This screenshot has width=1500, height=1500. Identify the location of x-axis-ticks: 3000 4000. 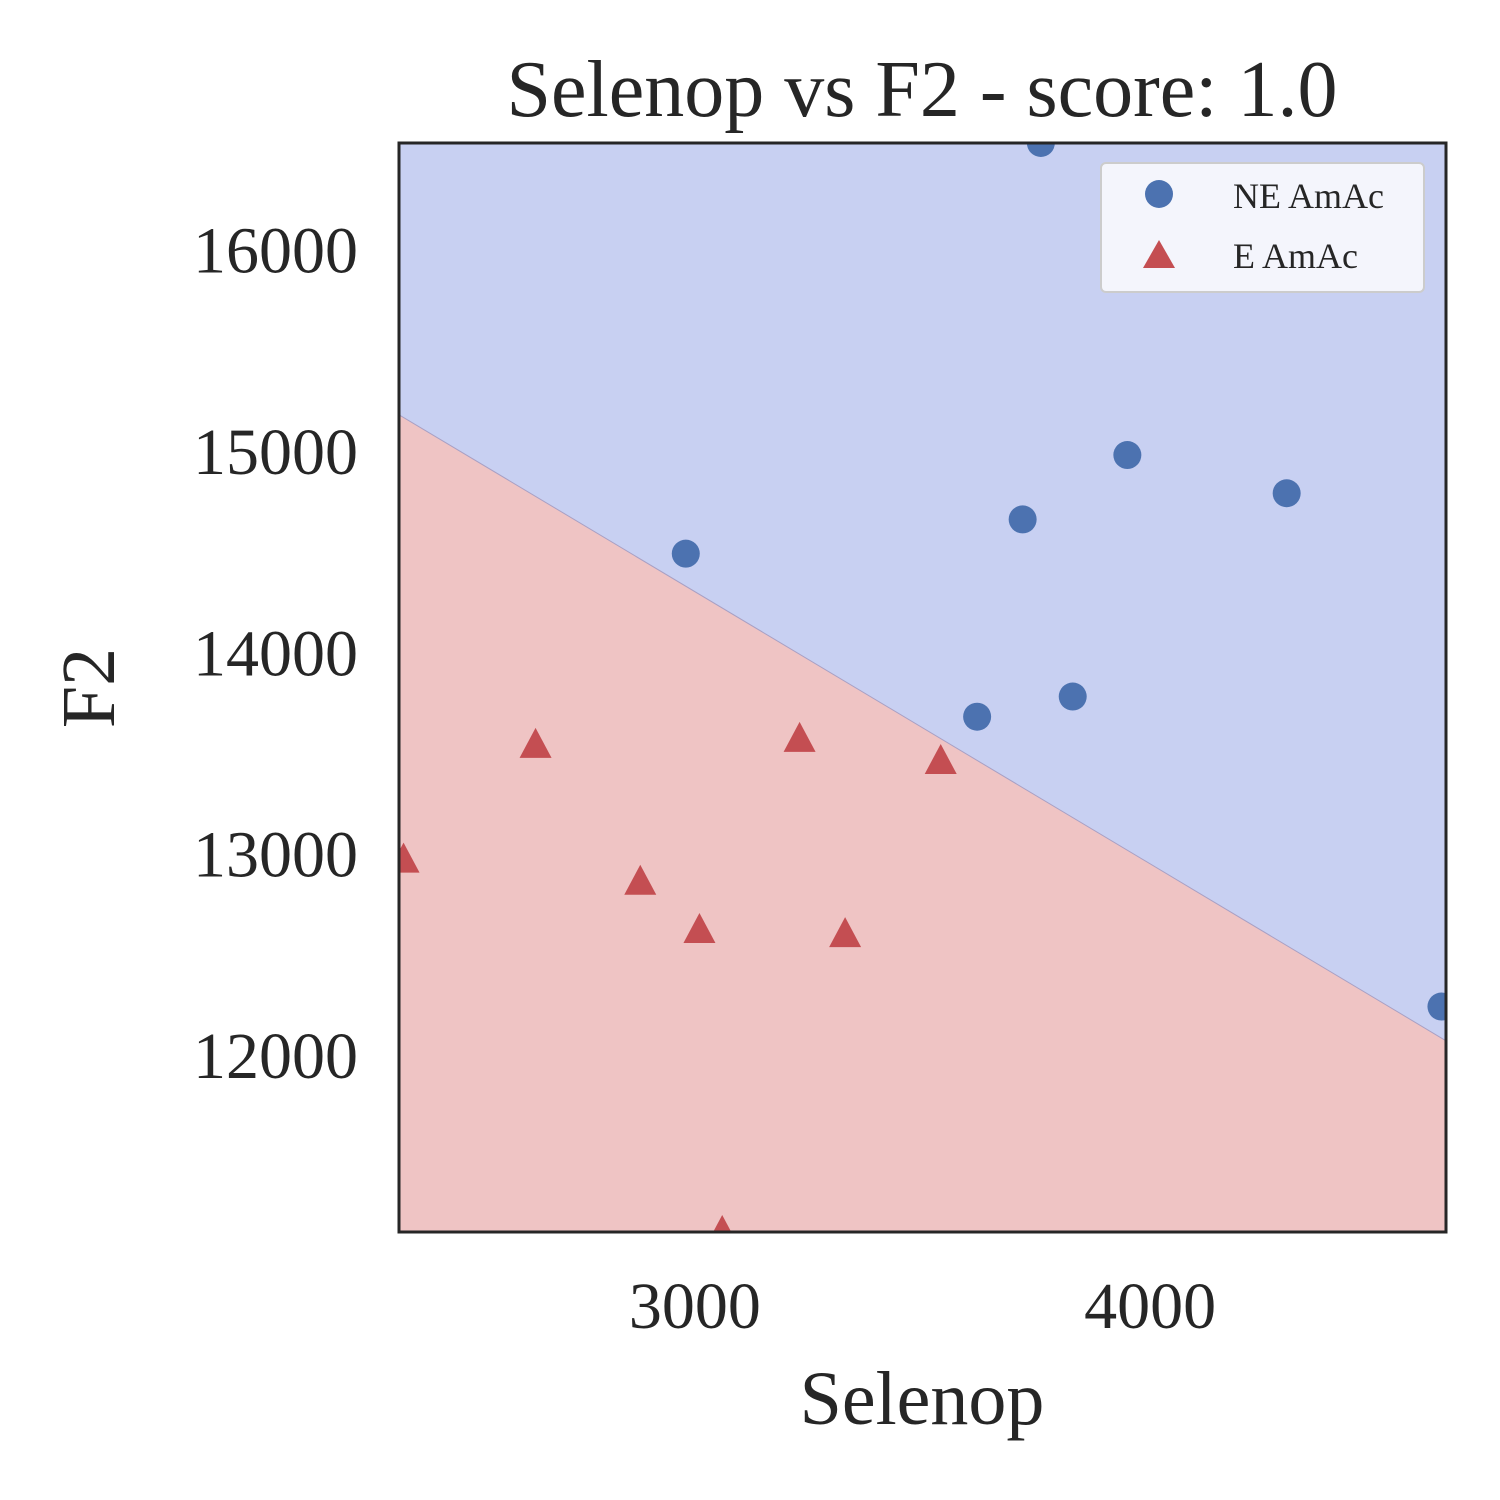
(922, 1306).